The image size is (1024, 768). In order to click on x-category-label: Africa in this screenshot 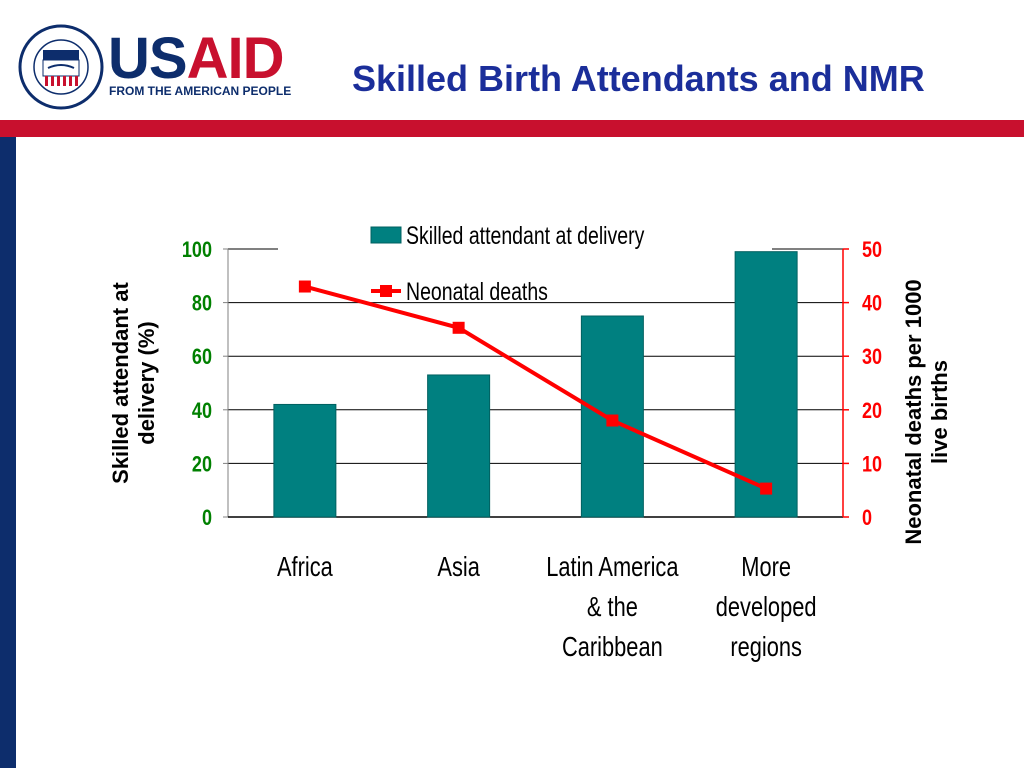, I will do `click(305, 566)`.